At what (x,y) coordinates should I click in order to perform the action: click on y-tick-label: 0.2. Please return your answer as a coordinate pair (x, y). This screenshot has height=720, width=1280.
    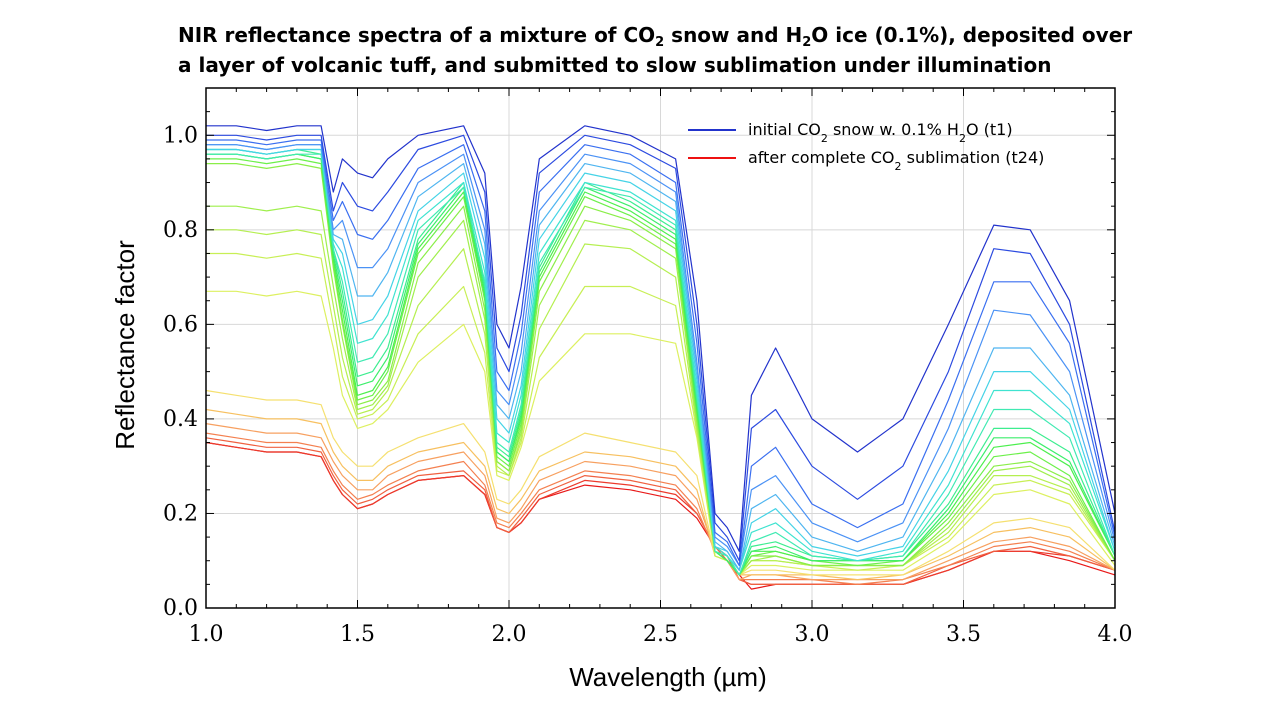
    Looking at the image, I should click on (180, 513).